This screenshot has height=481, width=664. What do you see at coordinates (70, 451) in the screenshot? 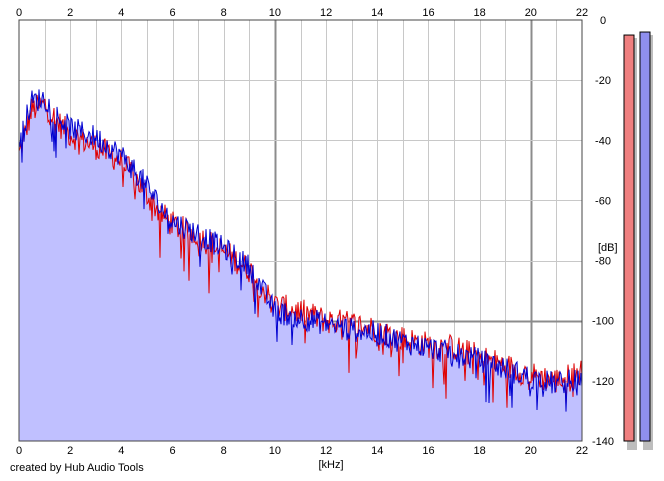
I see `x-tick-label-bottom: 2` at bounding box center [70, 451].